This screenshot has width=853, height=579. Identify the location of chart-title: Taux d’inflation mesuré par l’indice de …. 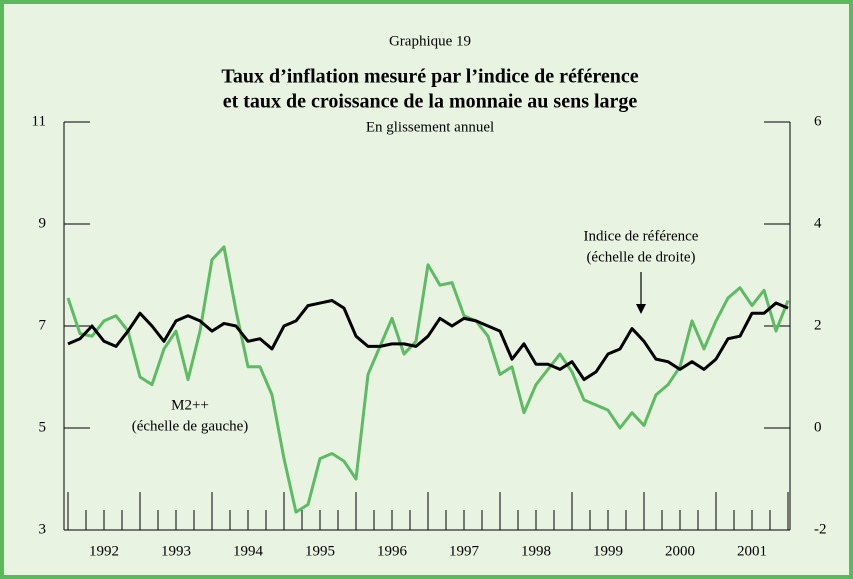
(429, 77).